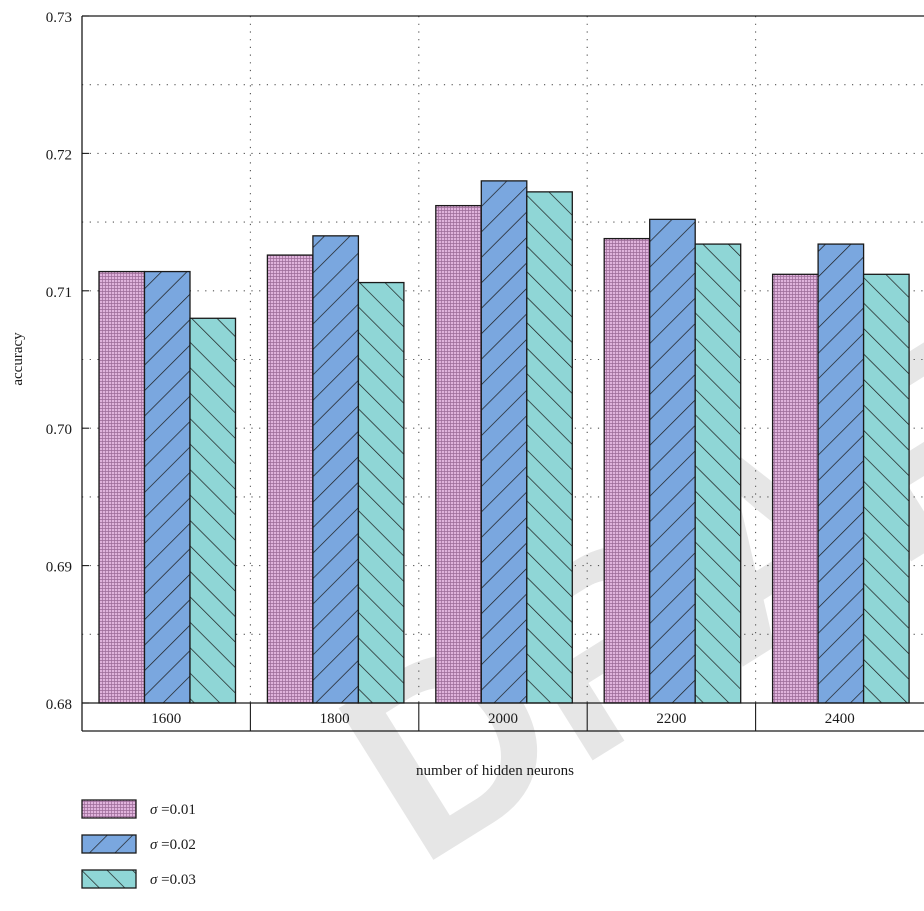 The image size is (924, 911). I want to click on legend-label-series-1: σ =0.01, so click(173, 810).